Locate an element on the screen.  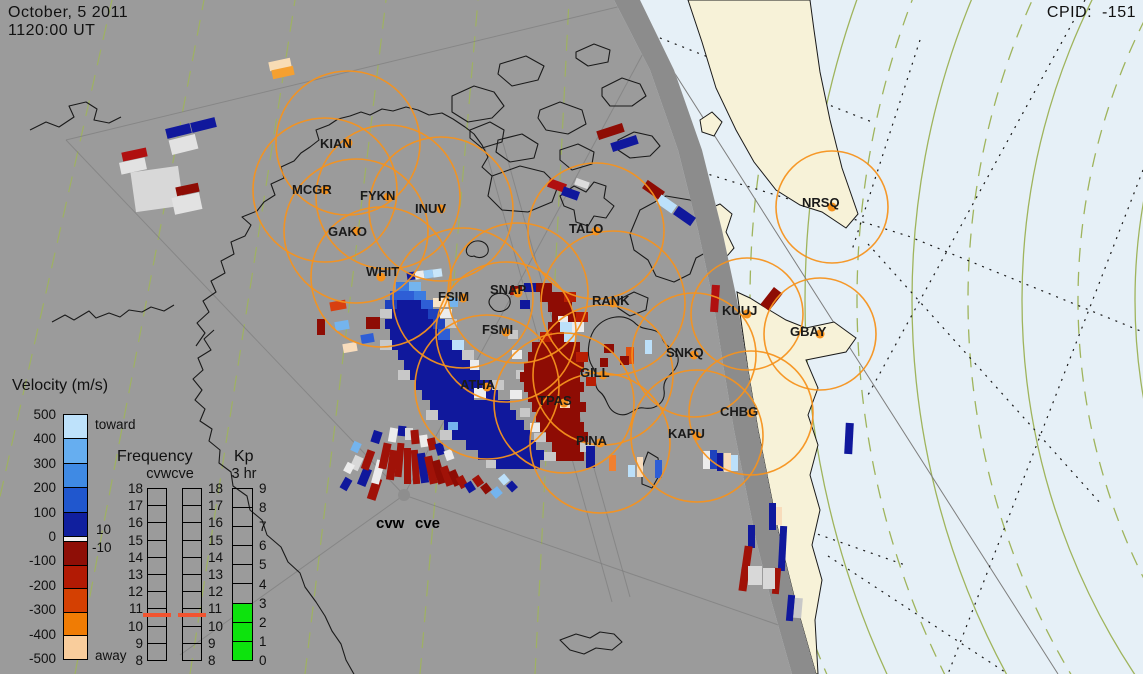
station-label: GAKO is located at coordinates (347, 231).